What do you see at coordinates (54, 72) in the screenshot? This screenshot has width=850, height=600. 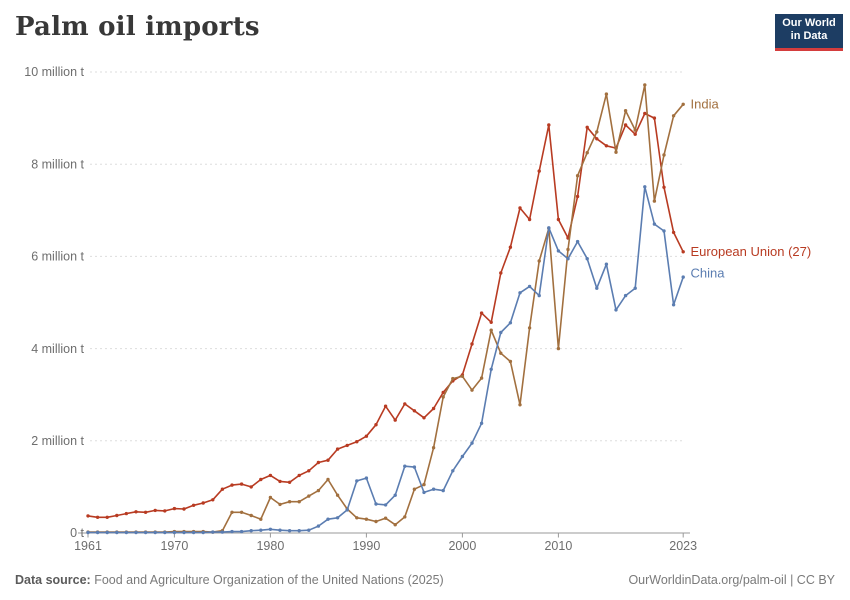 I see `svg-text: 10 million t` at bounding box center [54, 72].